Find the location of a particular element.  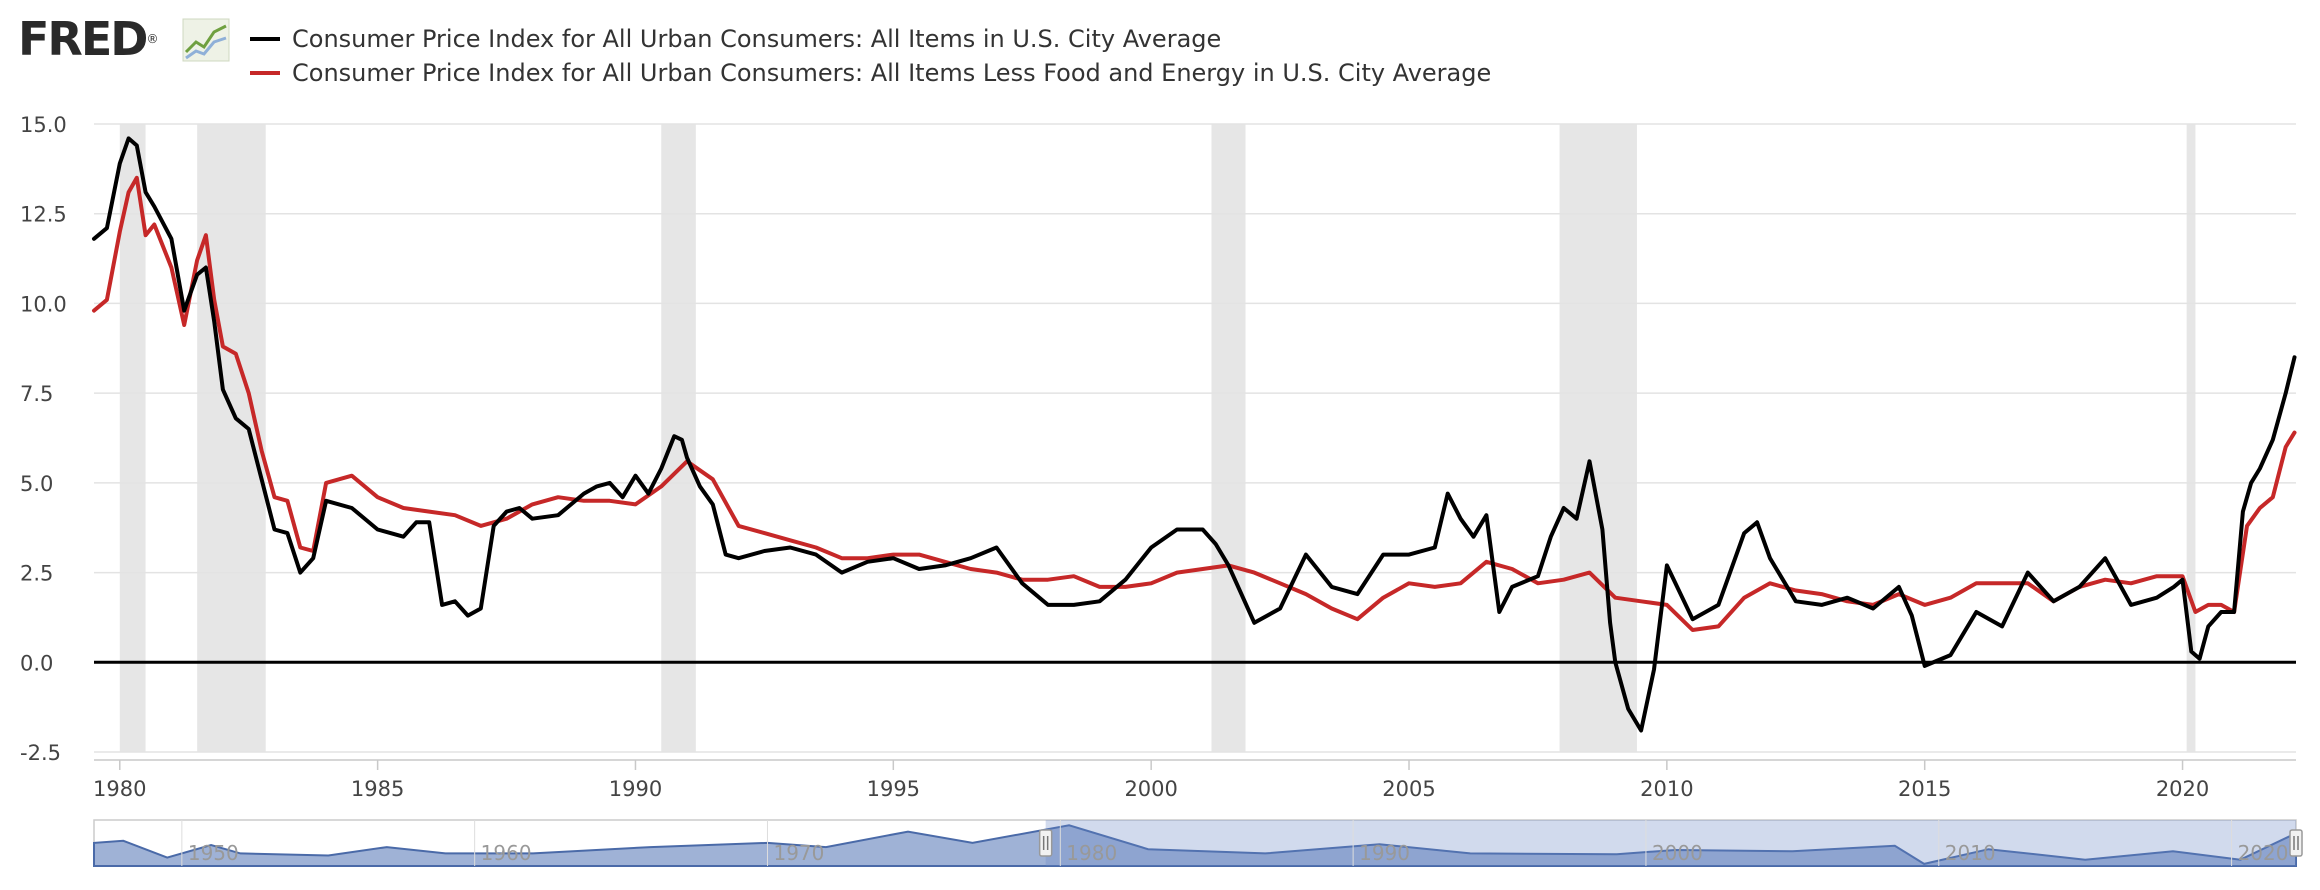

y-tick-label: 0.0 is located at coordinates (36, 663).